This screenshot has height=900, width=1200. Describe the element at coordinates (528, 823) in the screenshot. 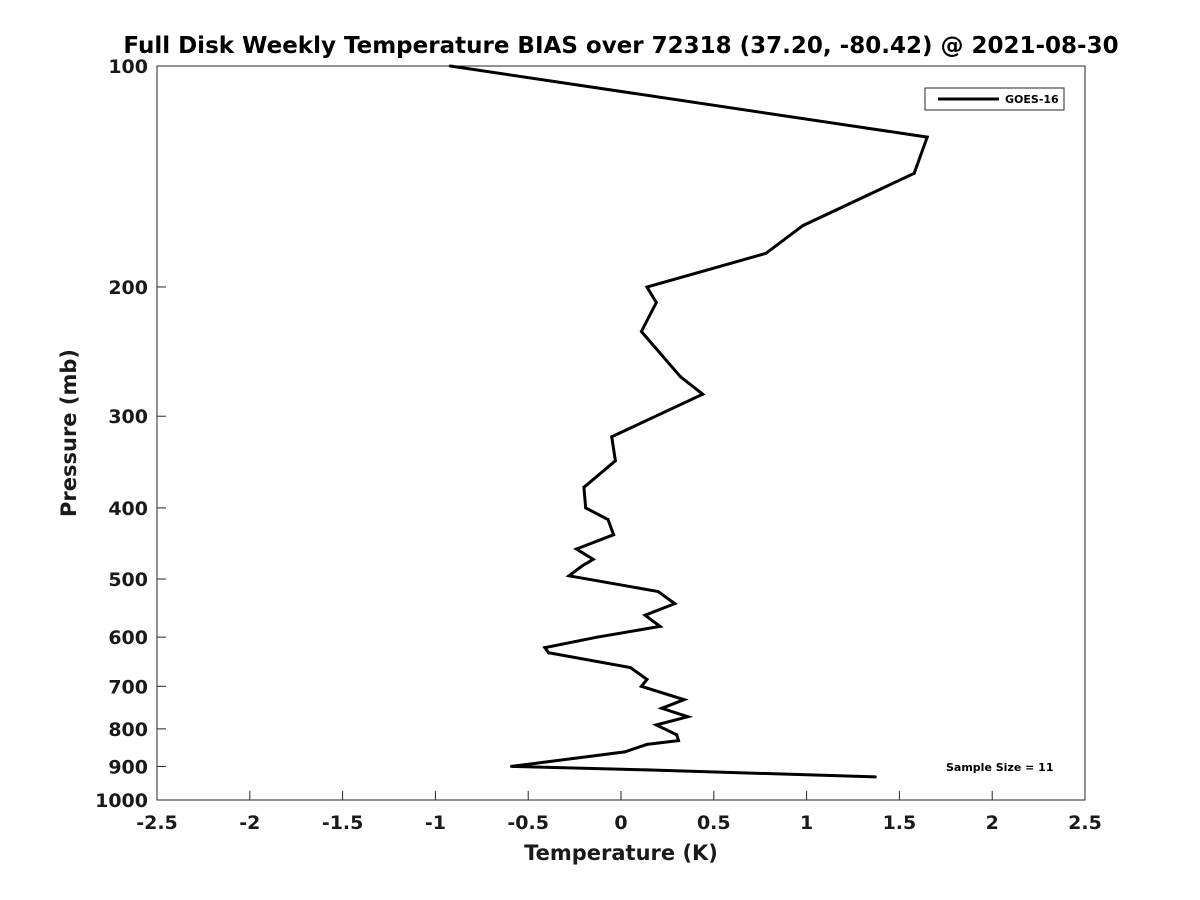

I see `x-tick-label: -0.5` at that location.